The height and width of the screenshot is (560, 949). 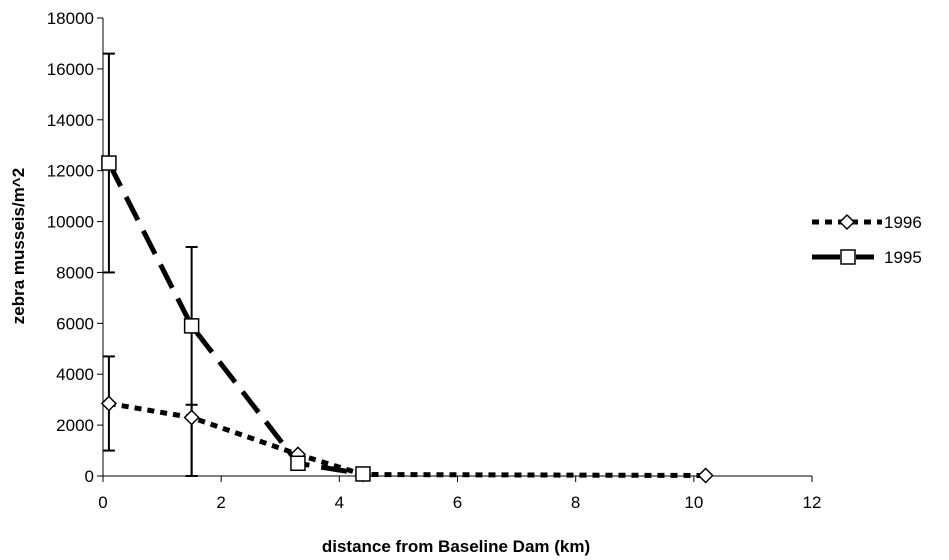 I want to click on y-tick-label: 8000, so click(x=75, y=272).